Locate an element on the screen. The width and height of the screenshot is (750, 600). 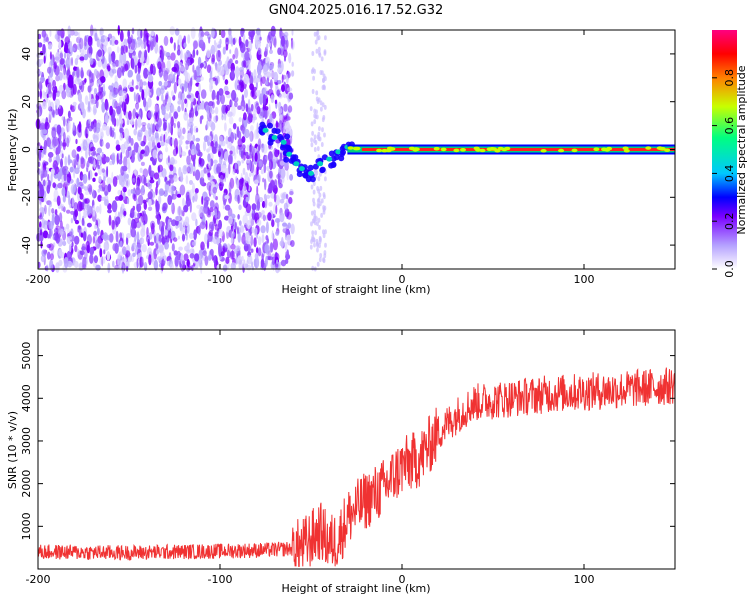
y-tick-label: -20 is located at coordinates (26, 197).